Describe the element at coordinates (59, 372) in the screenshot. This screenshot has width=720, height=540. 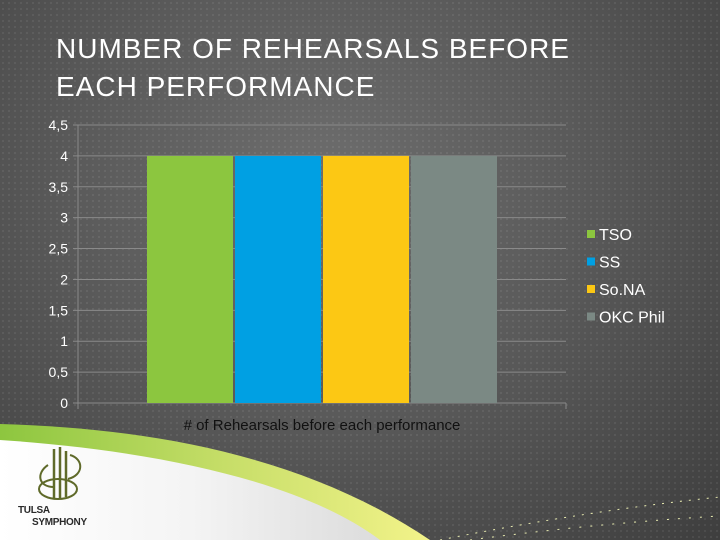
I see `y-tick-label: 0,5` at that location.